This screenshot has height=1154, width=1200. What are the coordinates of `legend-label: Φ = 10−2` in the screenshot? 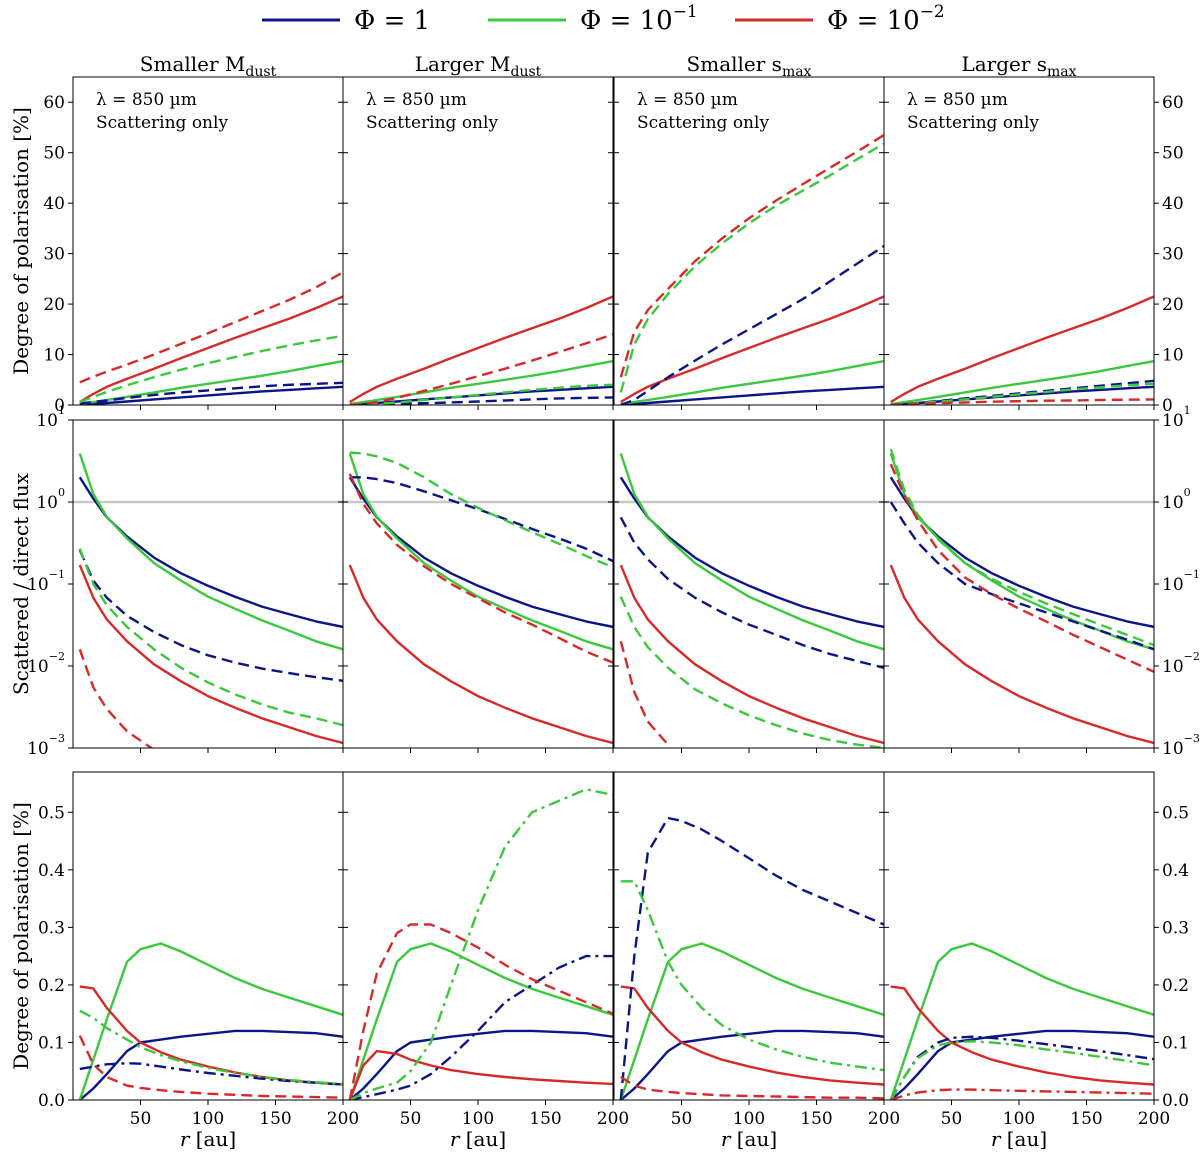 It's located at (886, 18).